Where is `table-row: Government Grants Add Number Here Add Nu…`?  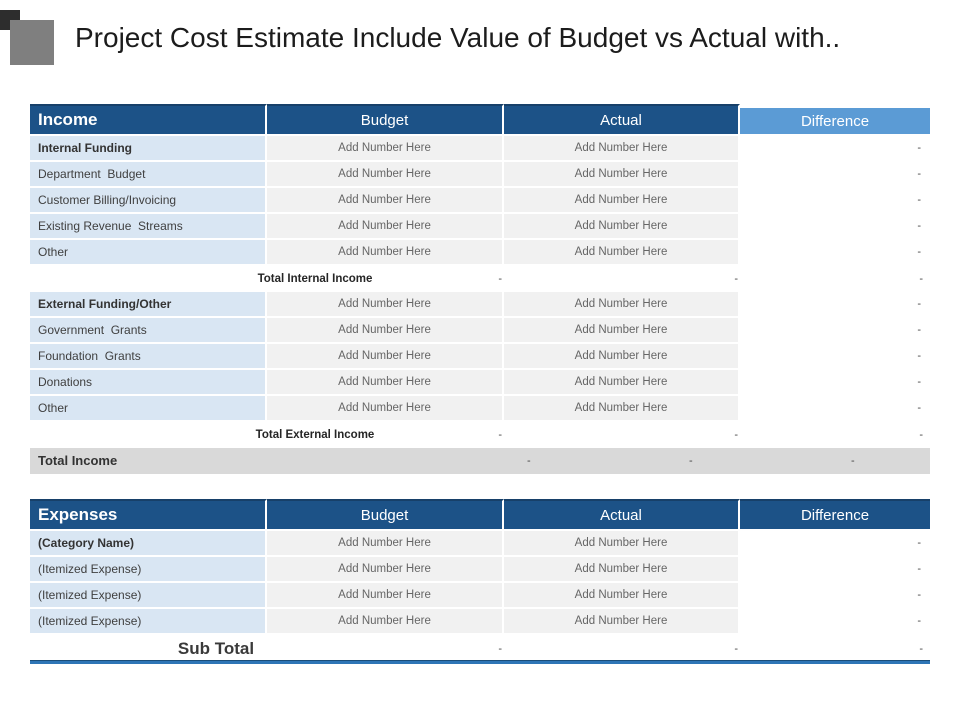
table-row: Government Grants Add Number Here Add Nu… is located at coordinates (480, 331).